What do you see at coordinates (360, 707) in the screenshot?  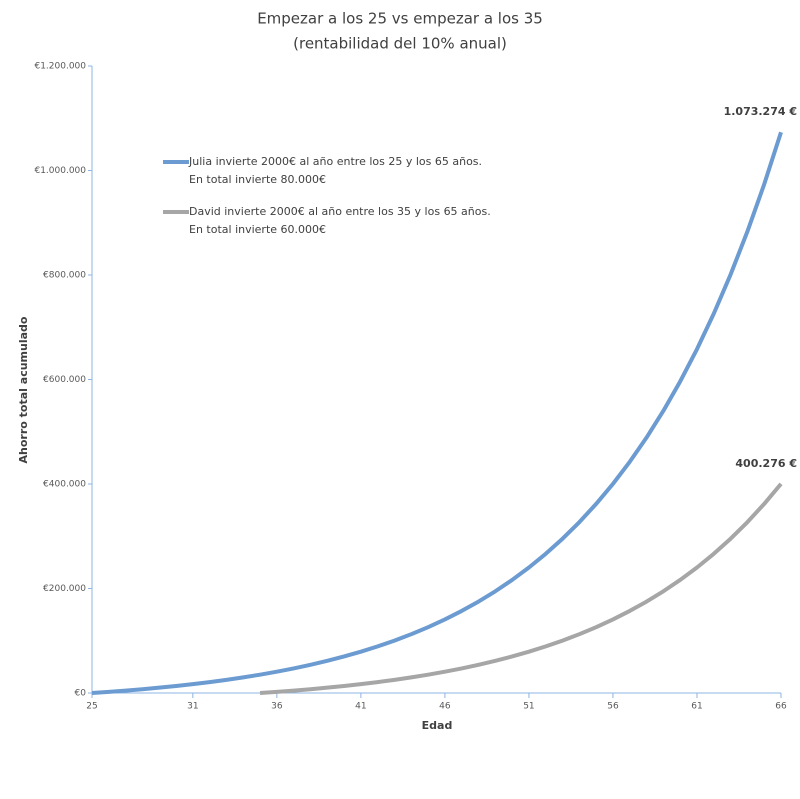 I see `x-tick-label: 41` at bounding box center [360, 707].